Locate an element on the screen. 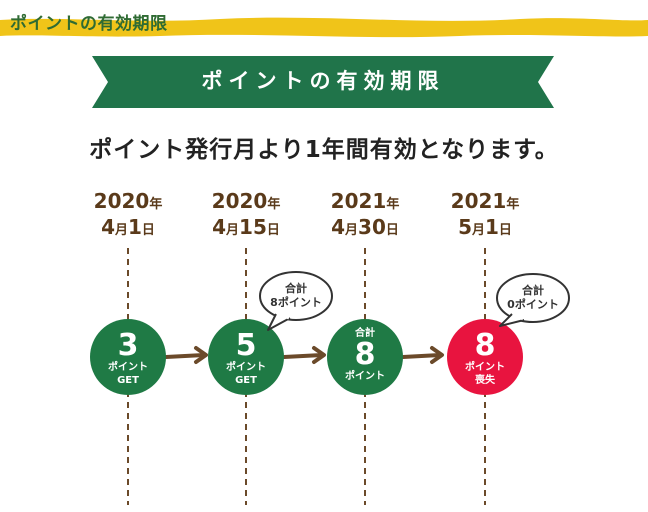 The height and width of the screenshot is (512, 648). bubble-label-2: 合計 0ポイント is located at coordinates (533, 298).